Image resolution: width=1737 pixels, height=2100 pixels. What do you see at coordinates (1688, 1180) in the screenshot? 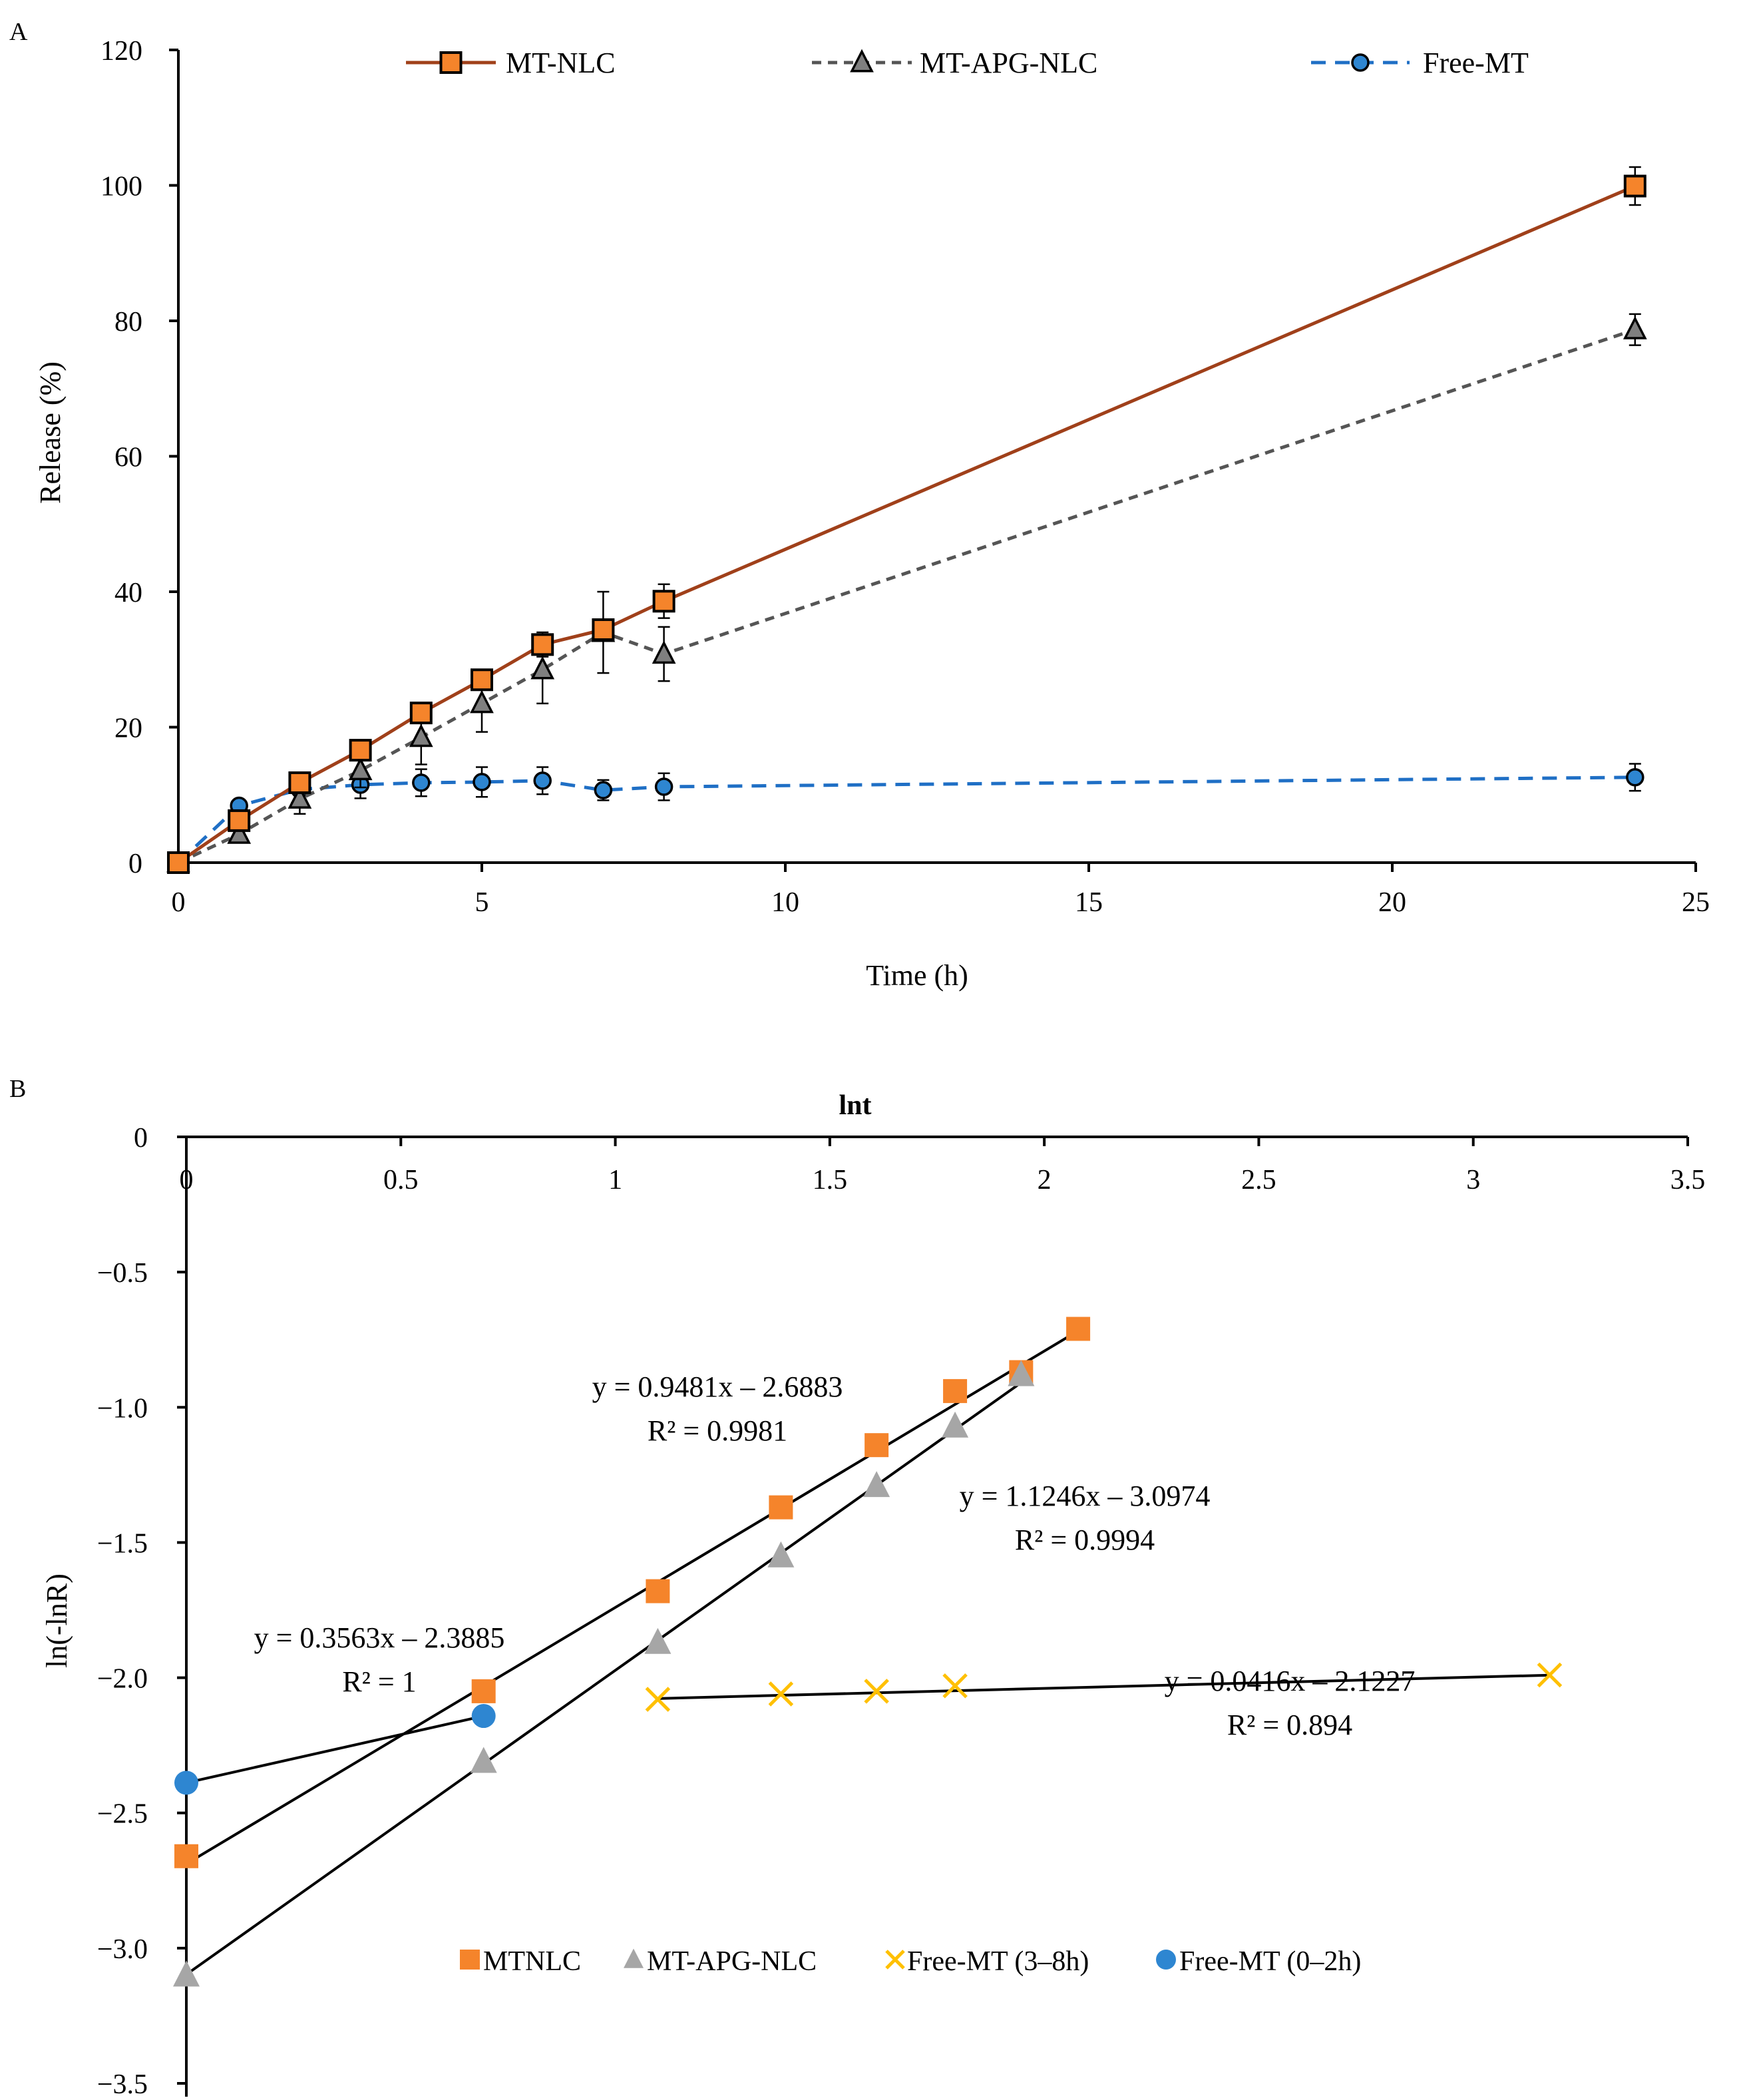
I see `x-tick-label: 3.5` at bounding box center [1688, 1180].